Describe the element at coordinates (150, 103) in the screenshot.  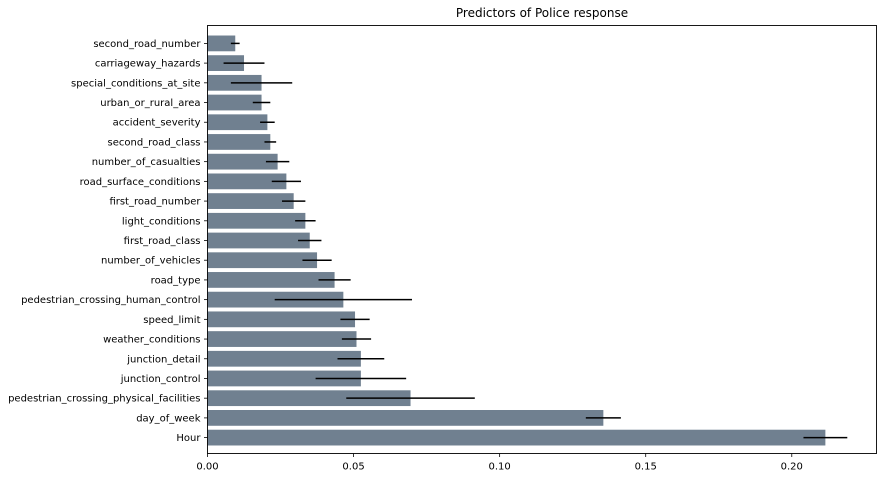
I see `y-tick-label: urban_or_rural_area` at that location.